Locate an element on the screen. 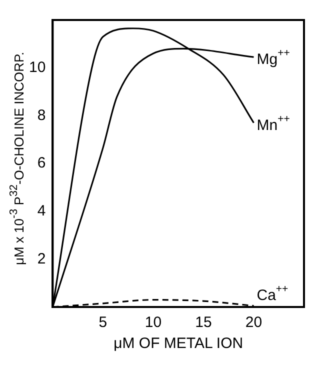 The height and width of the screenshot is (365, 319). x-tick-label: 20 is located at coordinates (254, 323).